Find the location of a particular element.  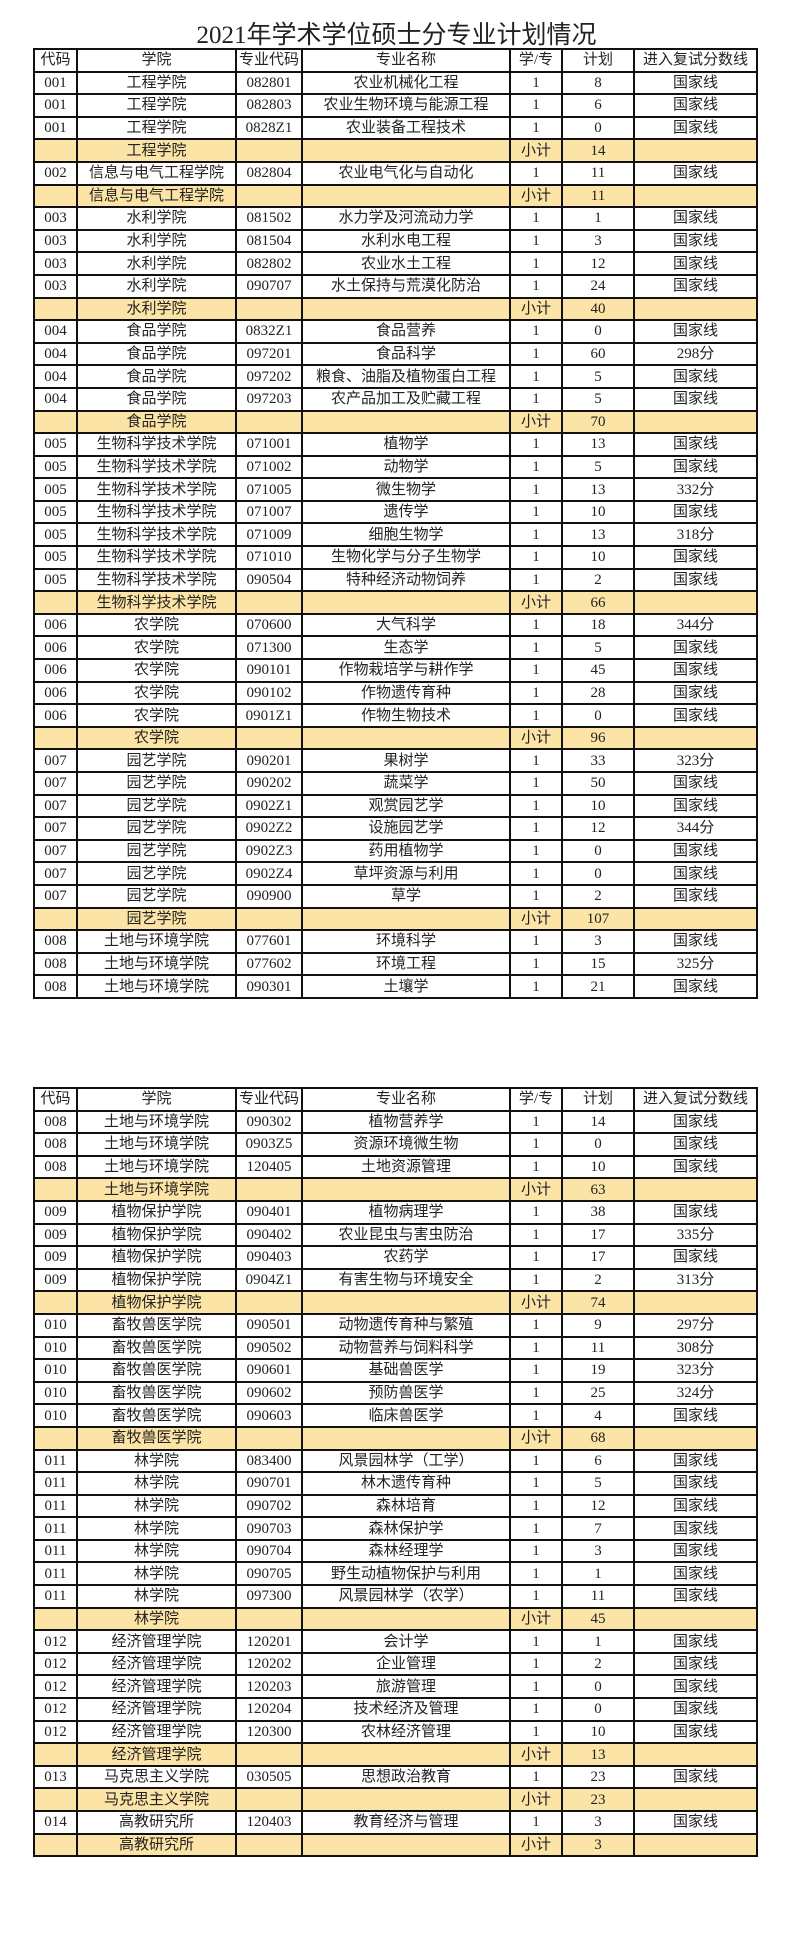

cell-code: 007 is located at coordinates (55, 873).